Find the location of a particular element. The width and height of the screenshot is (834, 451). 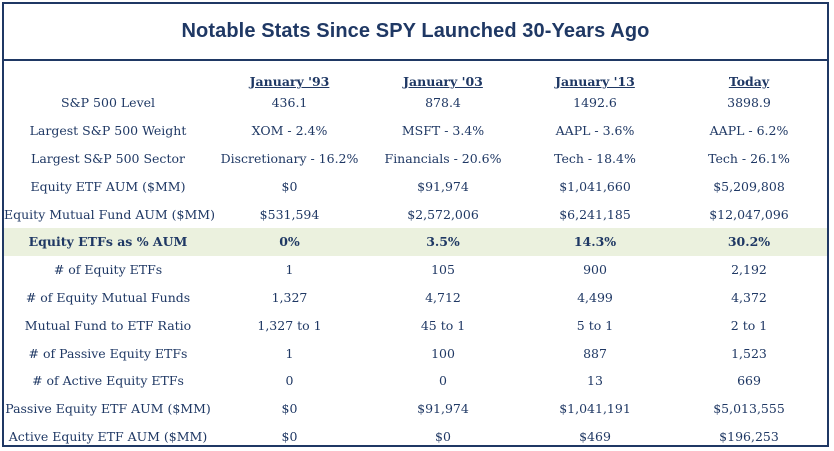

header-label-blank is located at coordinates (108, 75).